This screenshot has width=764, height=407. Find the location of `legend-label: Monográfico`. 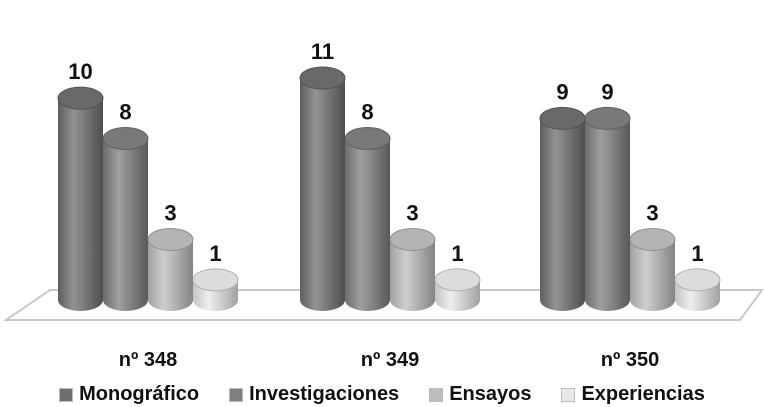

legend-label: Monográfico is located at coordinates (139, 394).